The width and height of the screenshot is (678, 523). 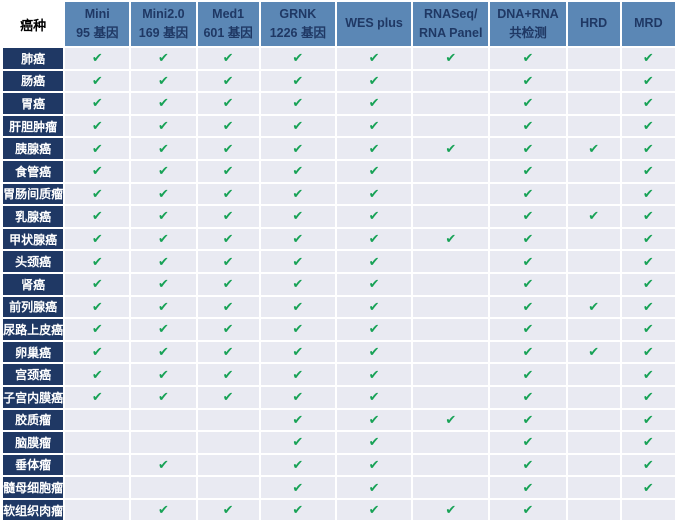 What do you see at coordinates (33, 126) in the screenshot?
I see `row-label: 肝胆肿瘤` at bounding box center [33, 126].